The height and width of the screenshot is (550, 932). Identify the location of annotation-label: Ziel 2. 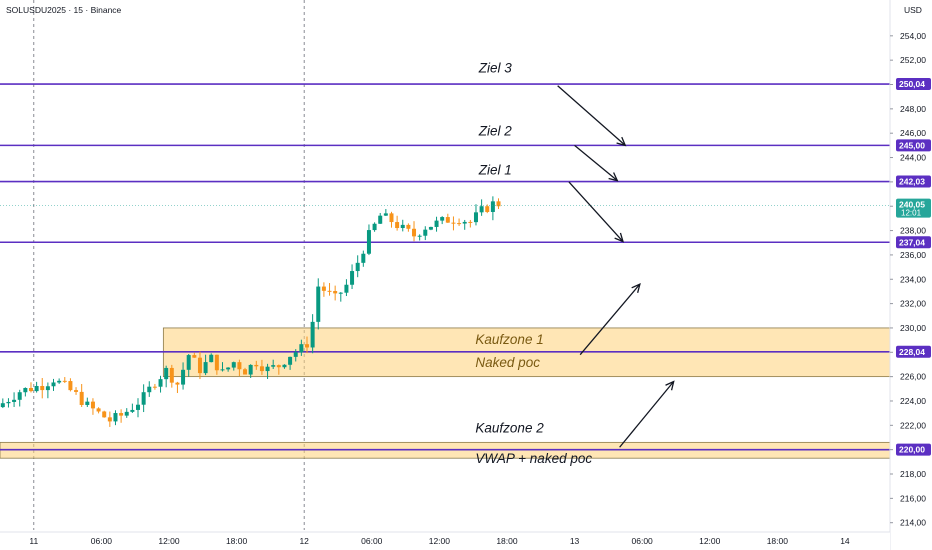
(495, 131).